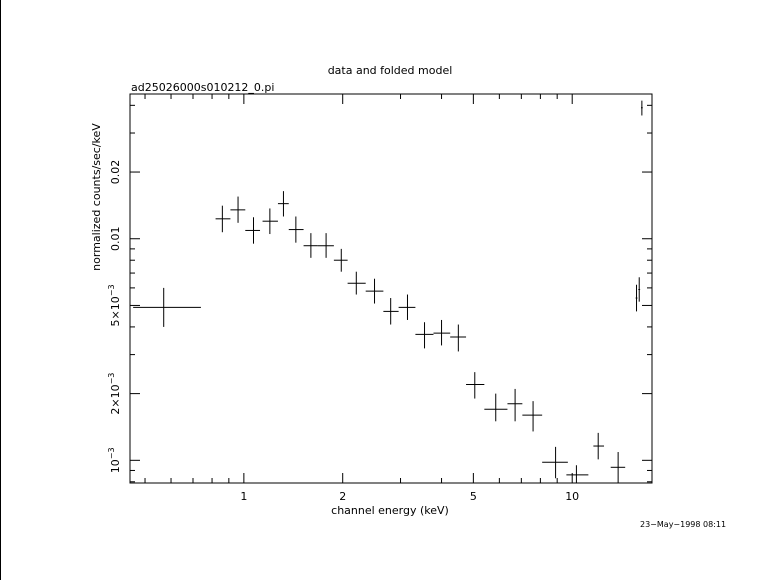  I want to click on timestamp: 23−May−1998 08:11, so click(683, 524).